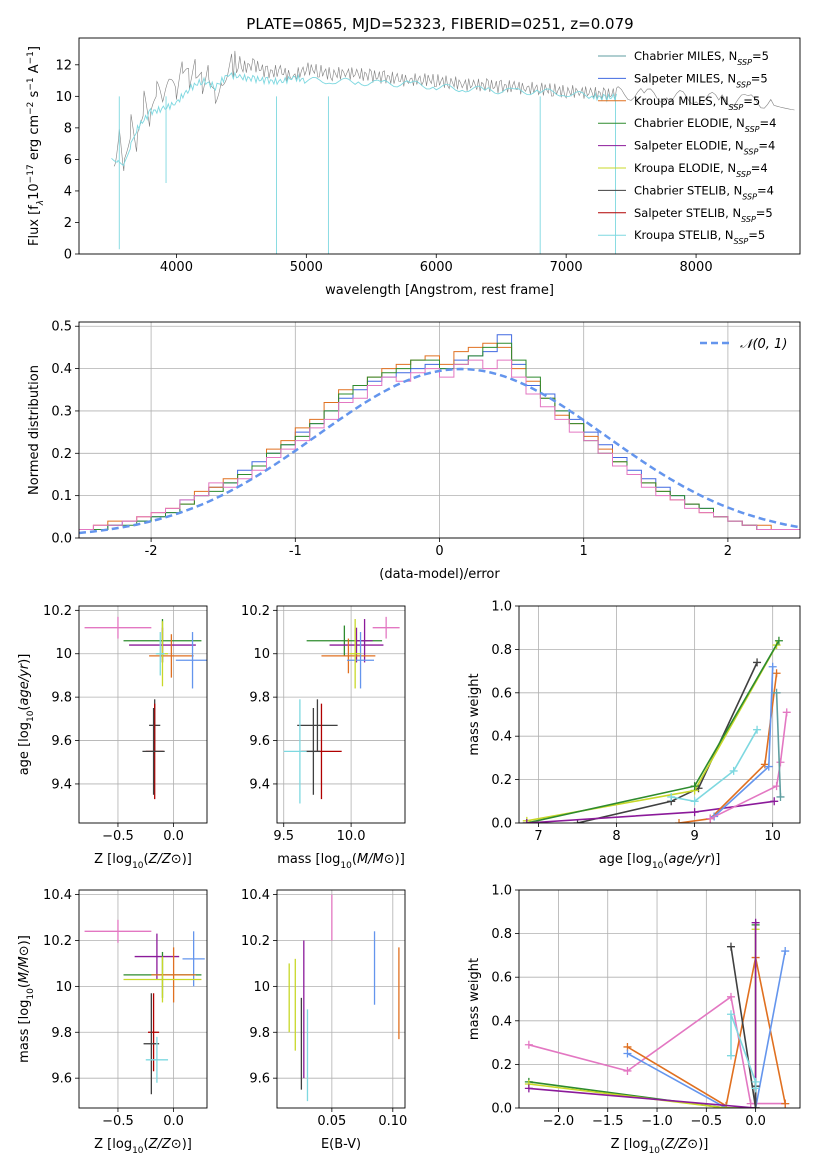 The width and height of the screenshot is (819, 1170). Describe the element at coordinates (685, 168) in the screenshot. I see `label-part: Kroupa ELODIE, N` at that location.